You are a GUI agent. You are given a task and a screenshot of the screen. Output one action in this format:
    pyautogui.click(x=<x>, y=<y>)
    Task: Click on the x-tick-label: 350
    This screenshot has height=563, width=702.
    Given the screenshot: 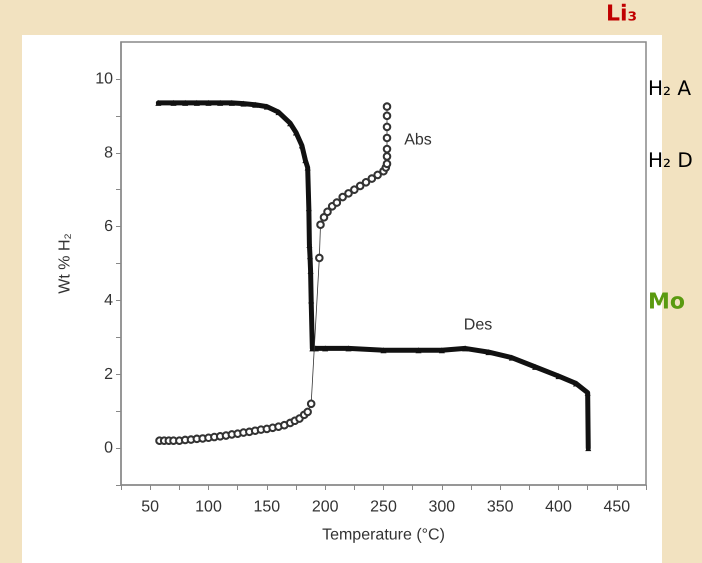 What is the action you would take?
    pyautogui.click(x=500, y=507)
    